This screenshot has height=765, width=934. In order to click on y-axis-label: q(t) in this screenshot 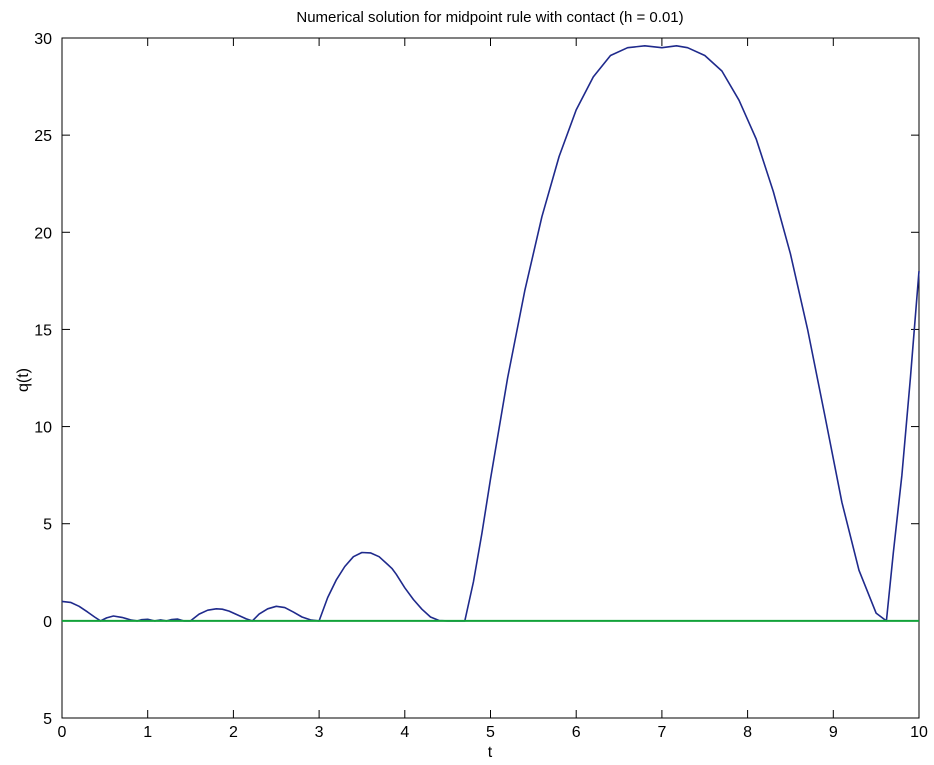, I will do `click(23, 380)`.